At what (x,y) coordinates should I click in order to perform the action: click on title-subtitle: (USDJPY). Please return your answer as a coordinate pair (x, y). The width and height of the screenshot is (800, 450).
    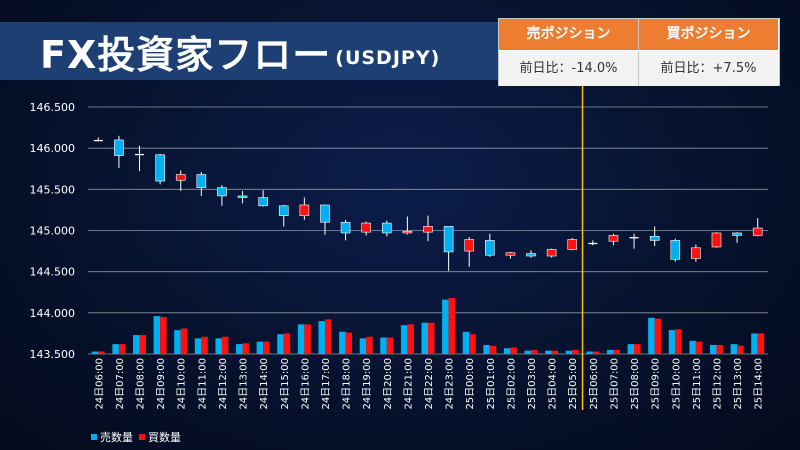
    Looking at the image, I should click on (388, 58).